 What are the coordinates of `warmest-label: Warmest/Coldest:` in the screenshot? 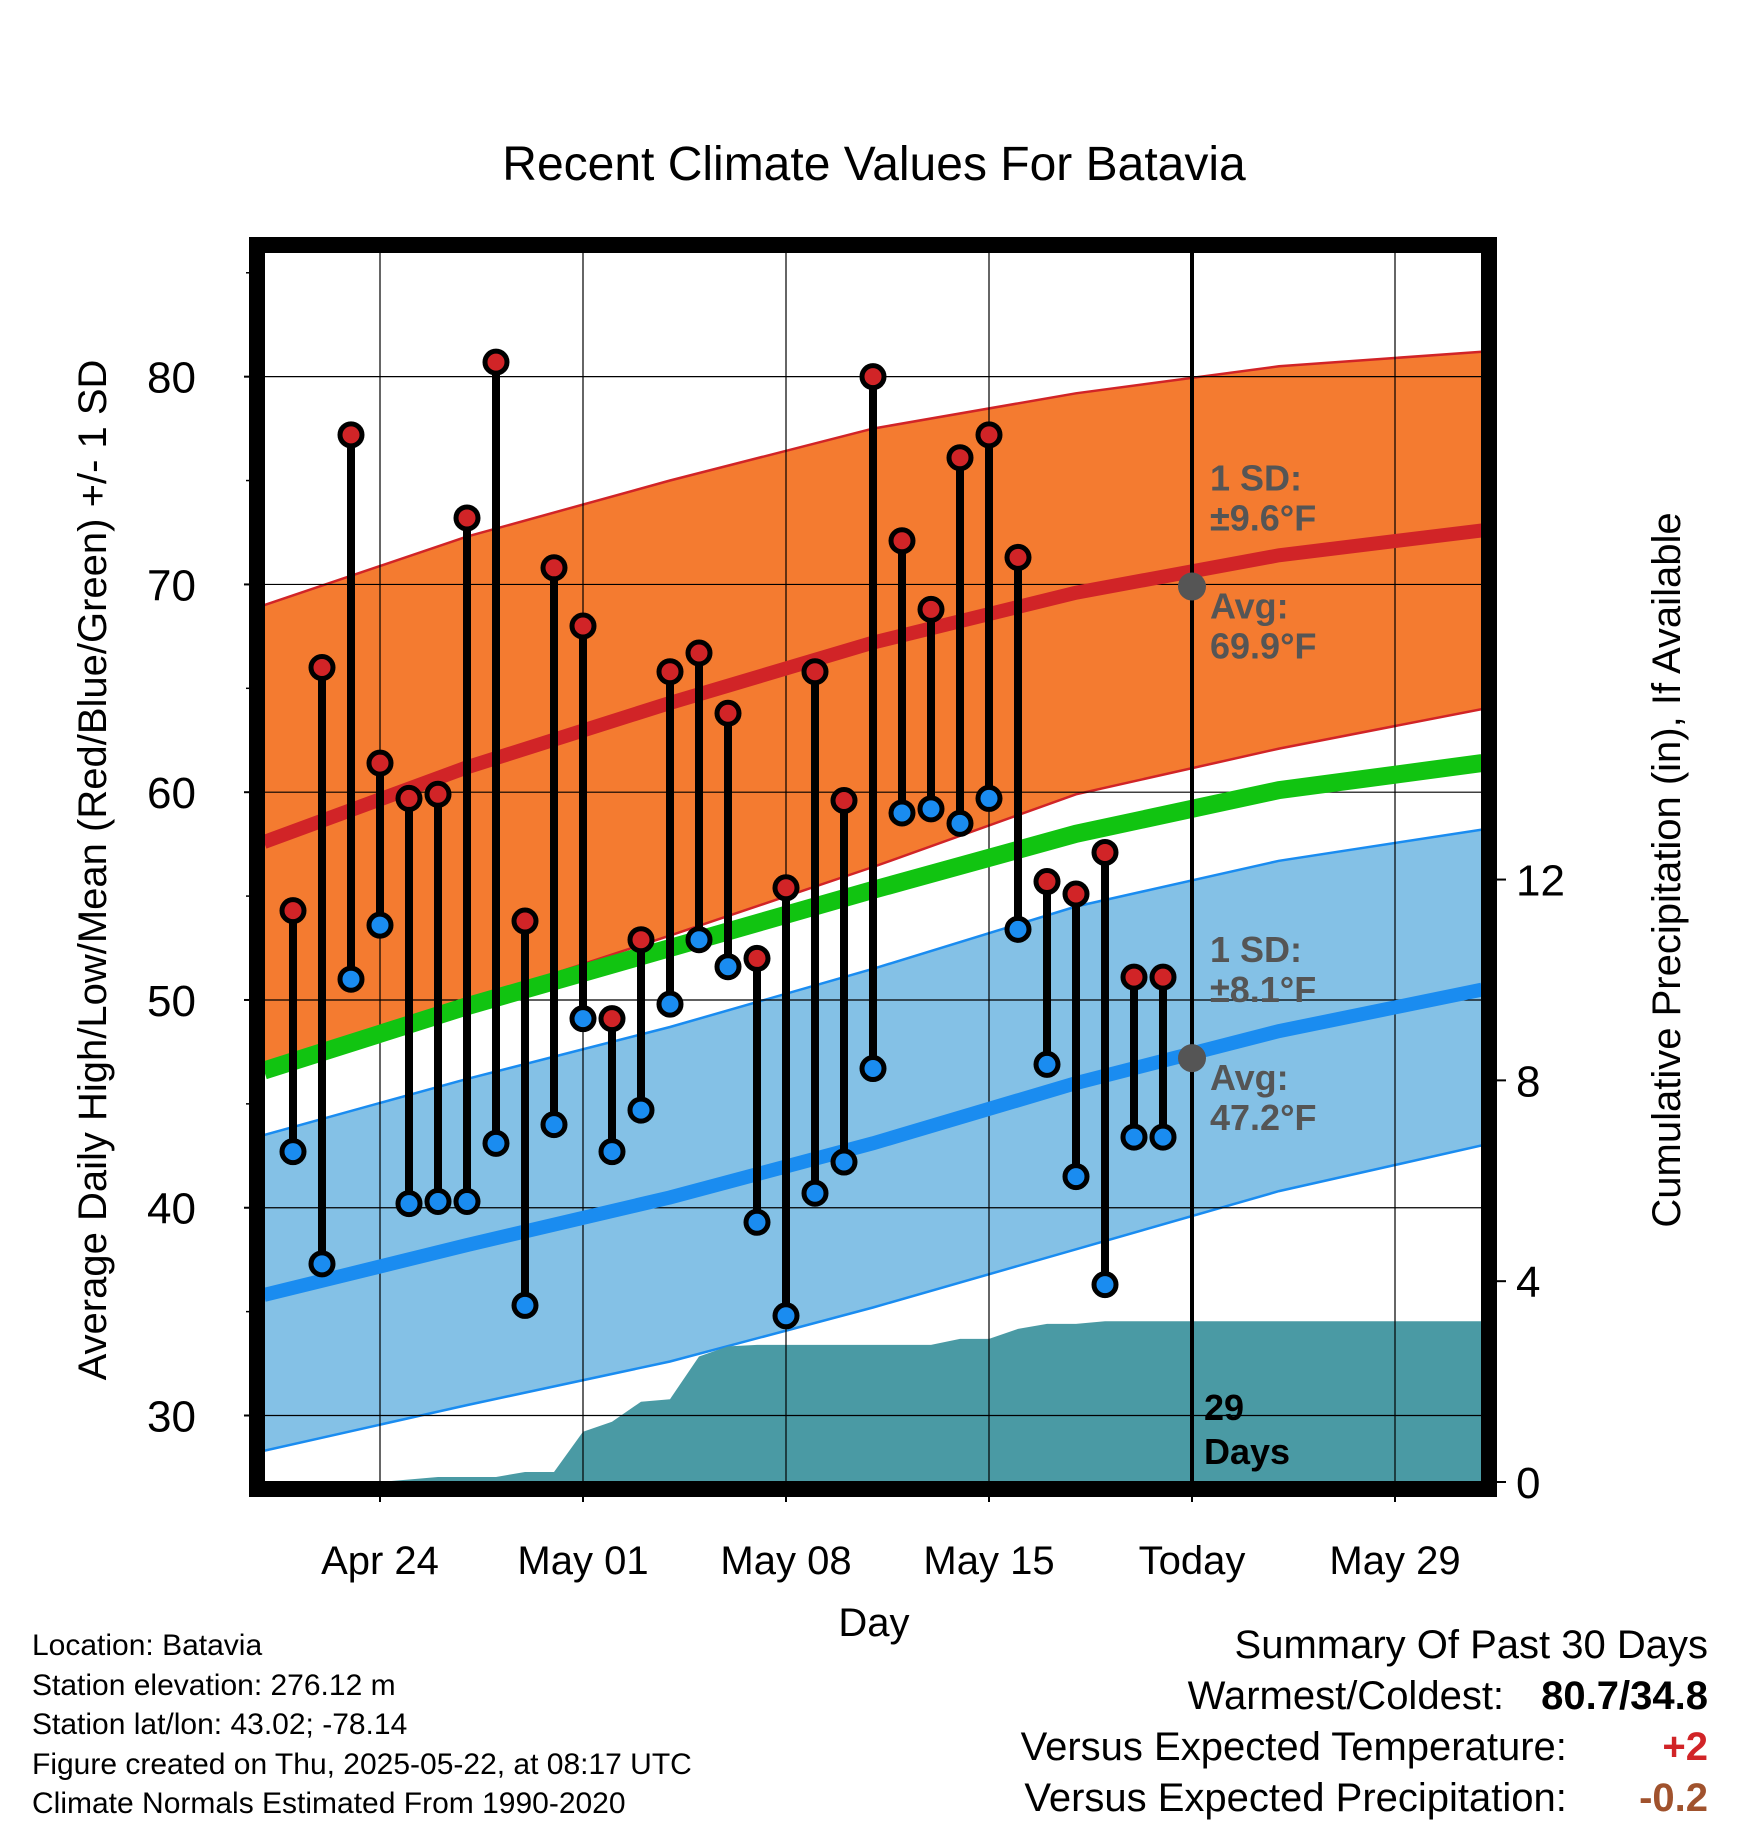 It's located at (1346, 1696).